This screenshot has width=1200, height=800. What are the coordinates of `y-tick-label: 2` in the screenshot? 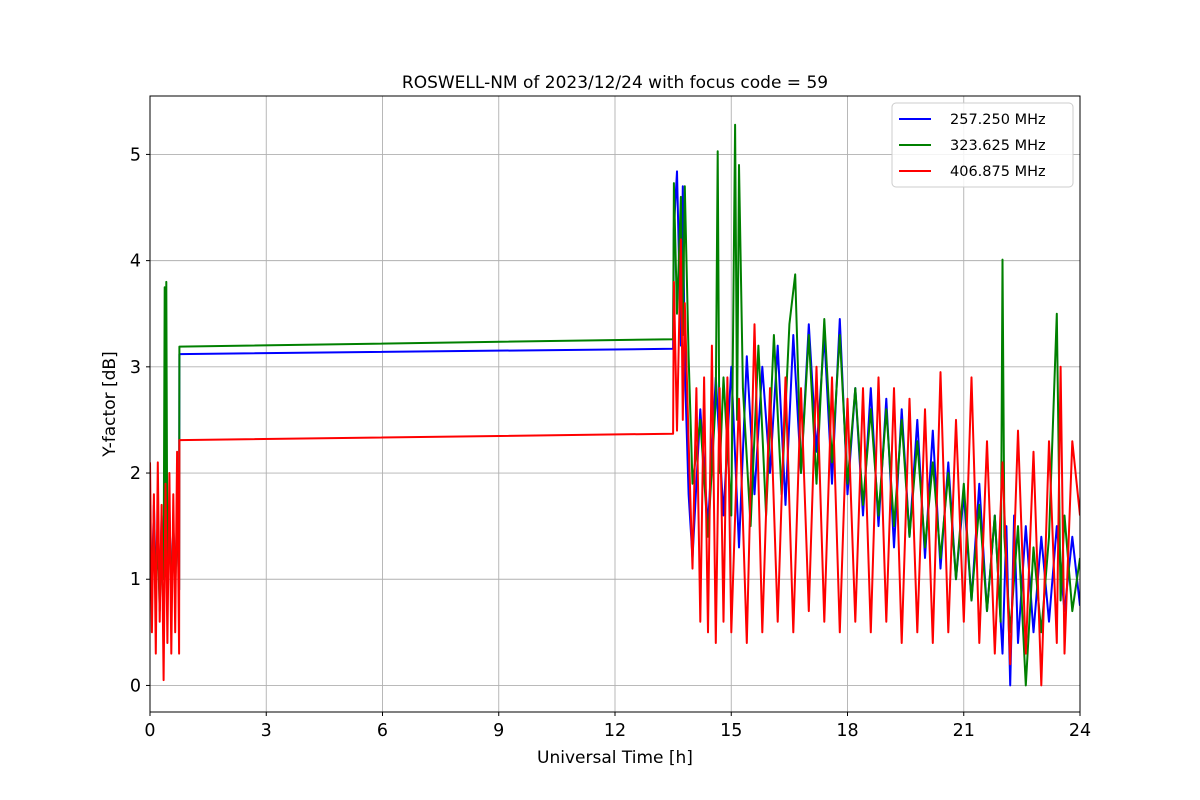 It's located at (135, 474).